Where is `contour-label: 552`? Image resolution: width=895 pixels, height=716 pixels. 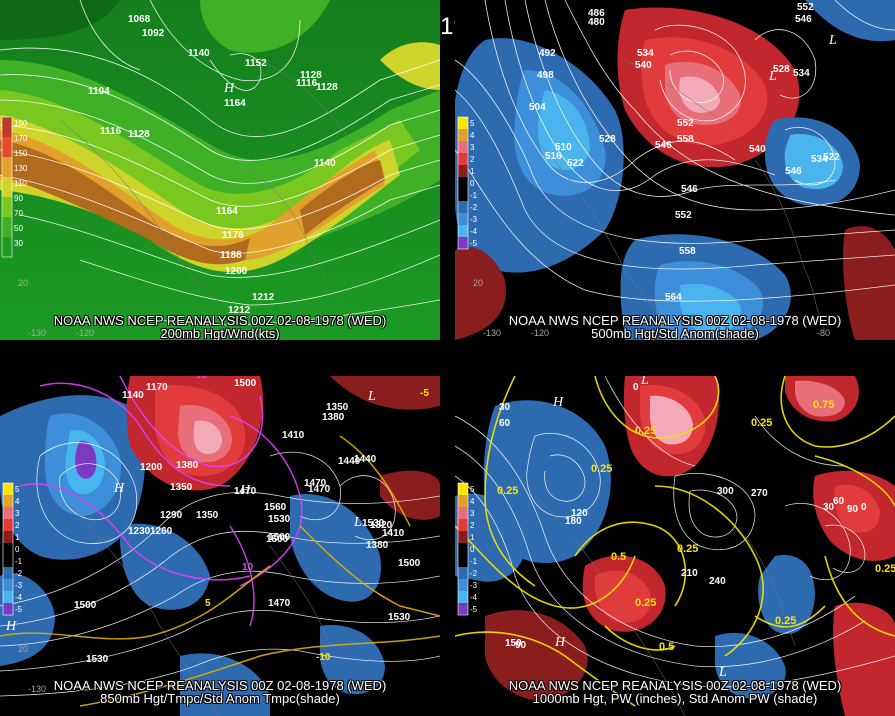 contour-label: 552 is located at coordinates (805, 7).